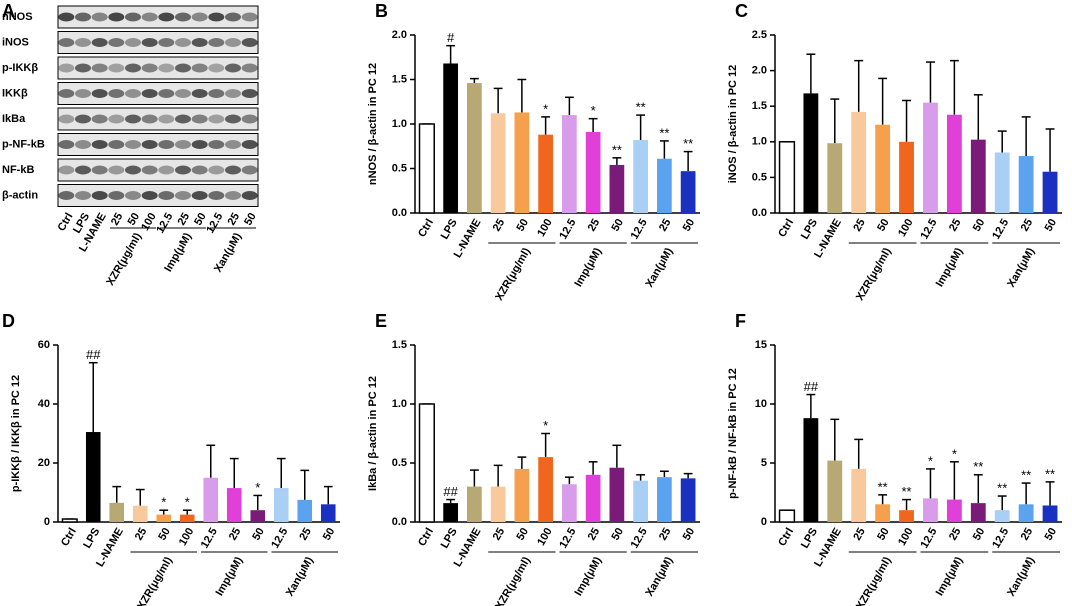 This screenshot has height=606, width=1072. I want to click on significance-mark: ##, so click(811, 386).